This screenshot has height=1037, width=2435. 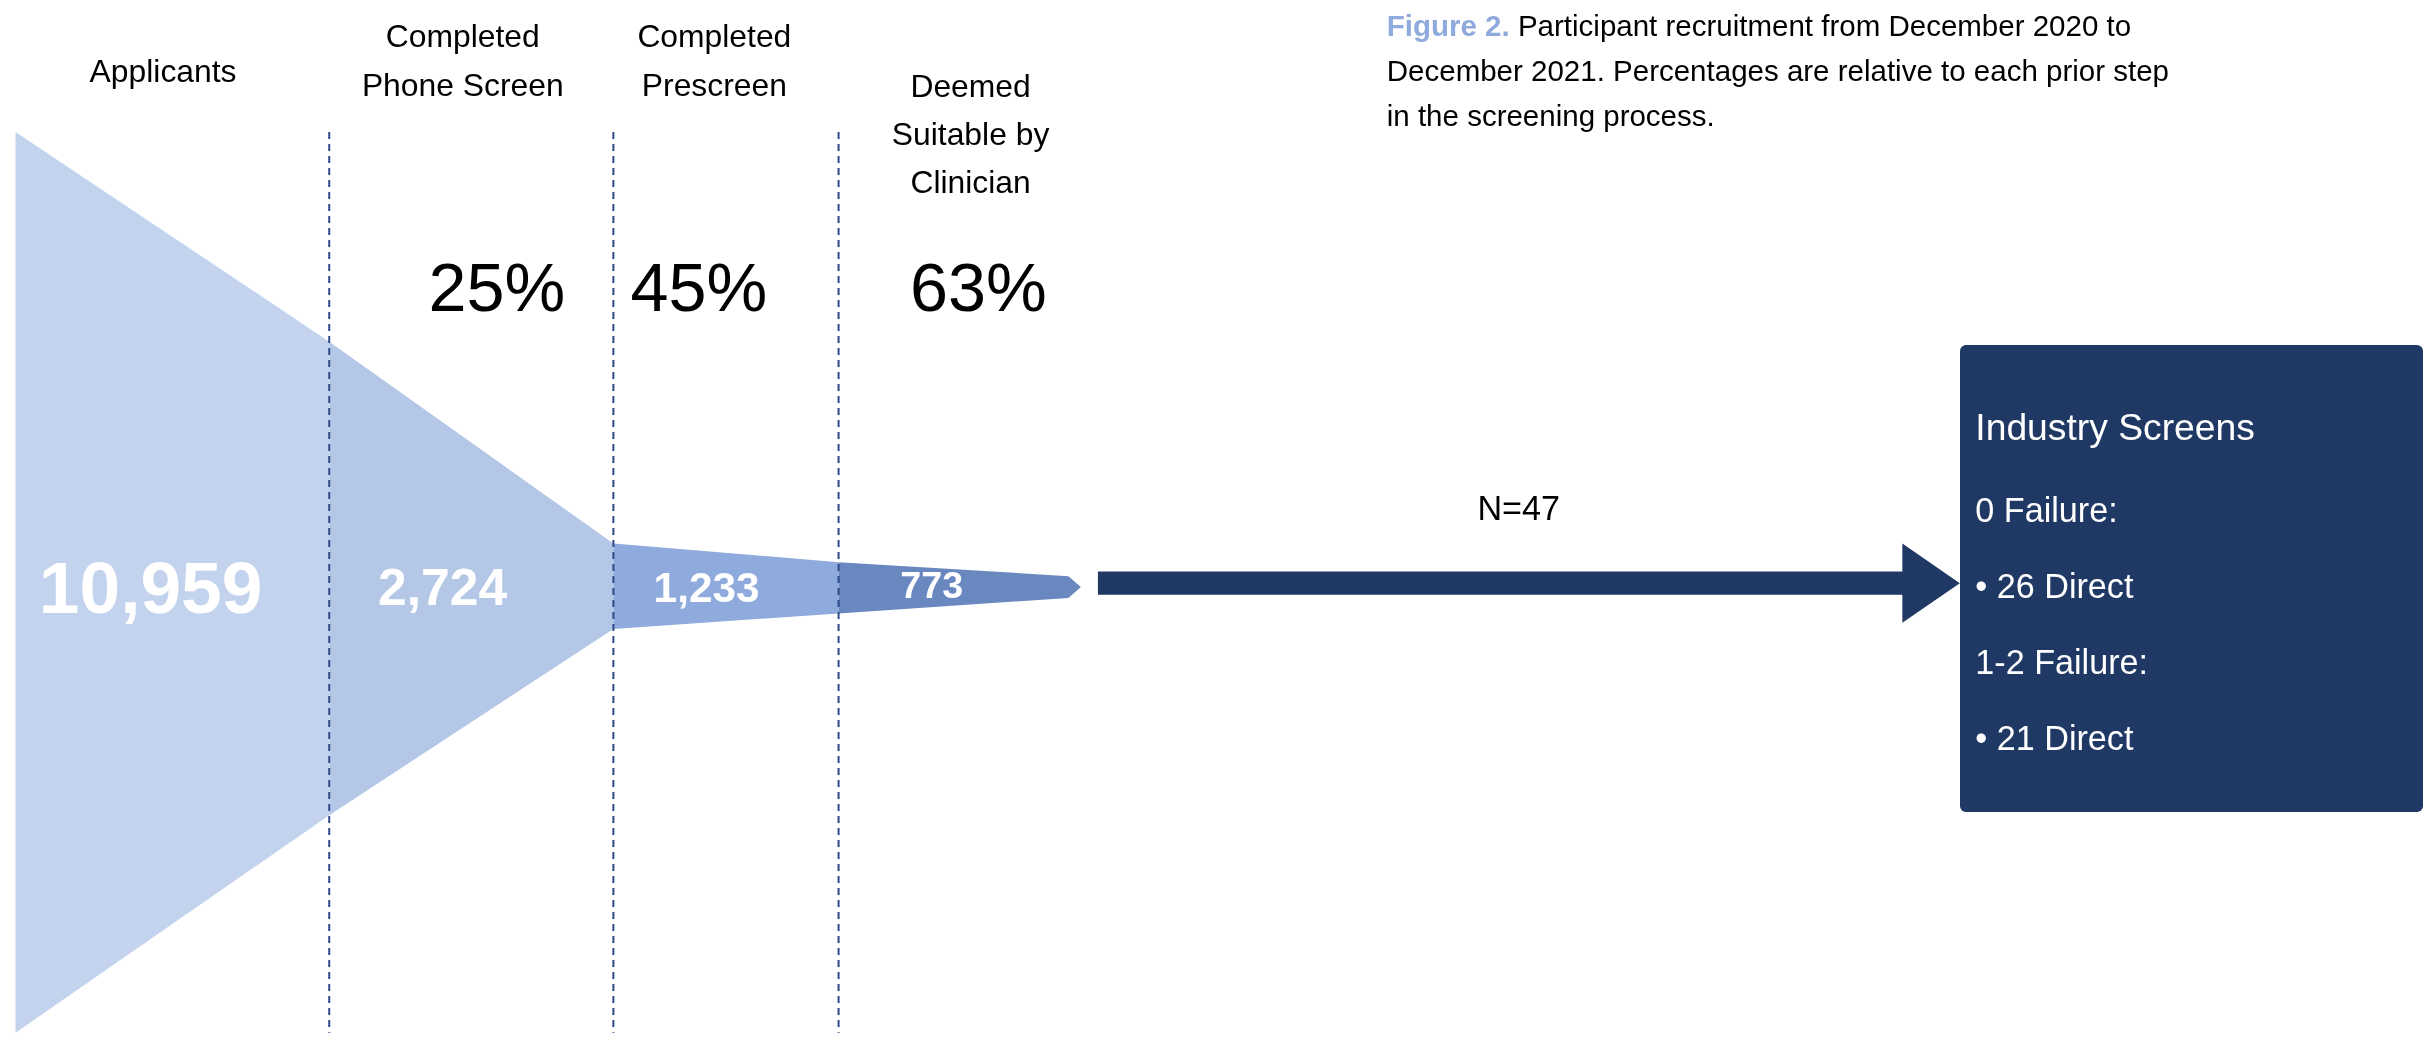 What do you see at coordinates (443, 587) in the screenshot?
I see `data-label: 2,724` at bounding box center [443, 587].